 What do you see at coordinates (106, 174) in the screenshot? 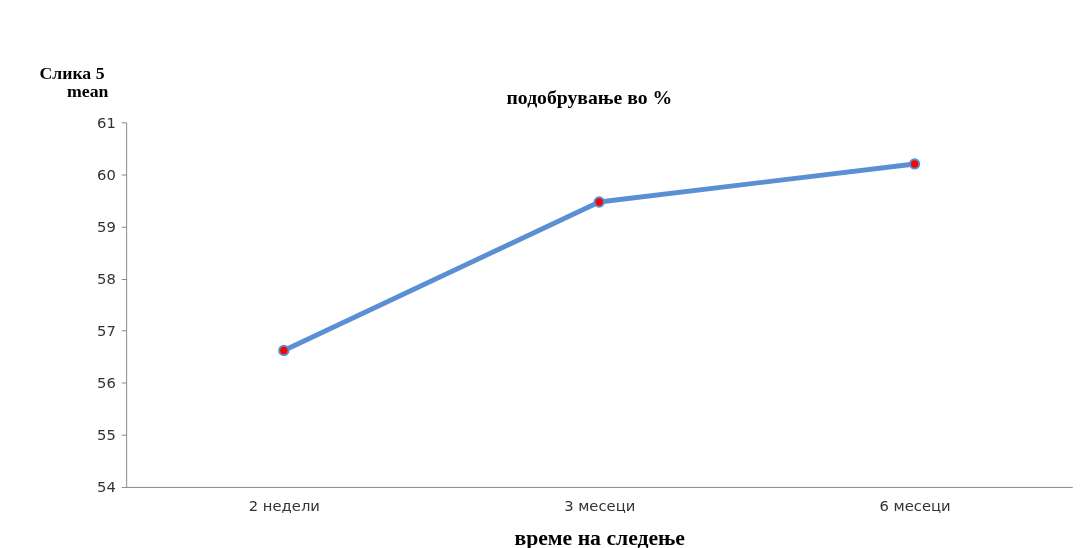
I see `y-tick-label: 60` at bounding box center [106, 174].